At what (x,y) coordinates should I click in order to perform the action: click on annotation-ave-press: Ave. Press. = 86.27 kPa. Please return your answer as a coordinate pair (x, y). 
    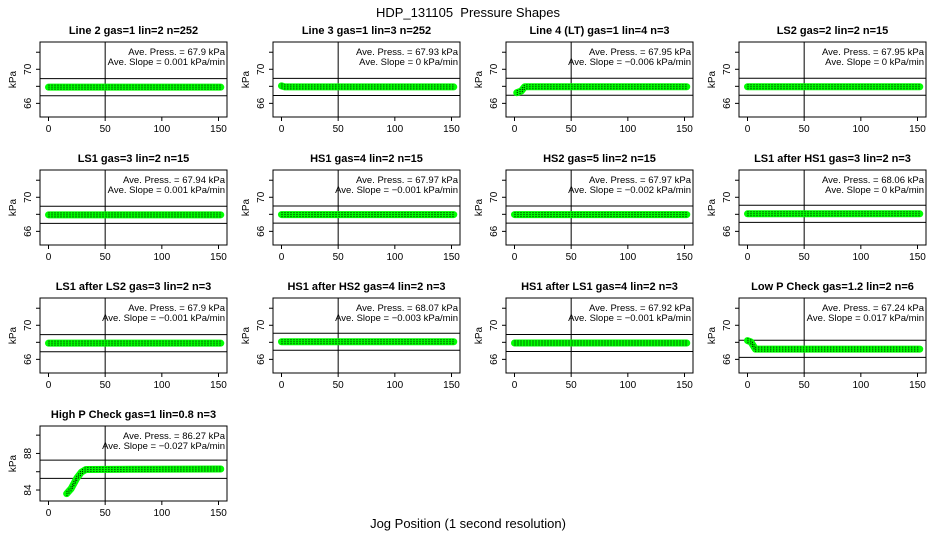
    Looking at the image, I should click on (174, 436).